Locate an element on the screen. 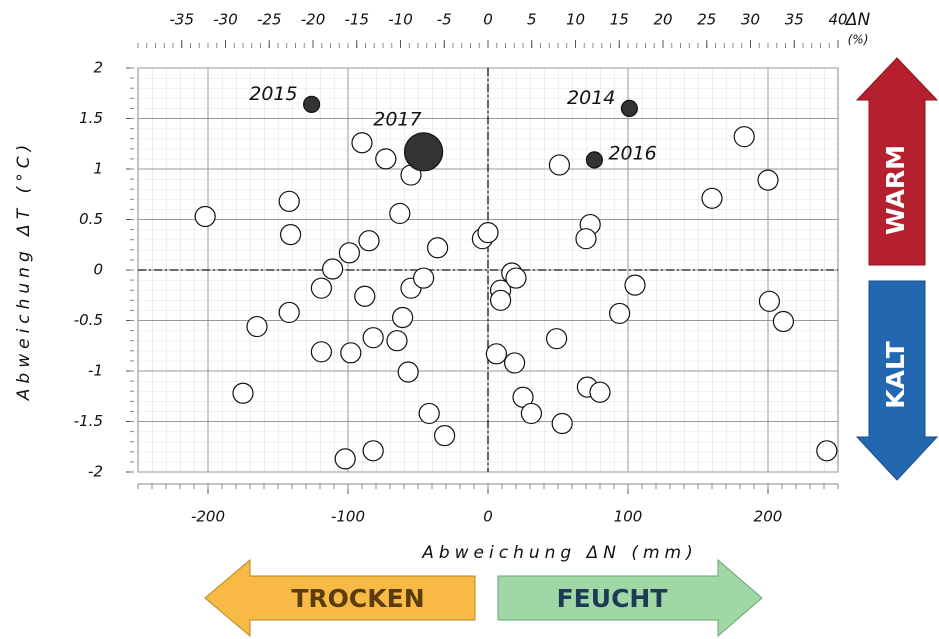  y-tick-label: 1.5 is located at coordinates (91, 118).